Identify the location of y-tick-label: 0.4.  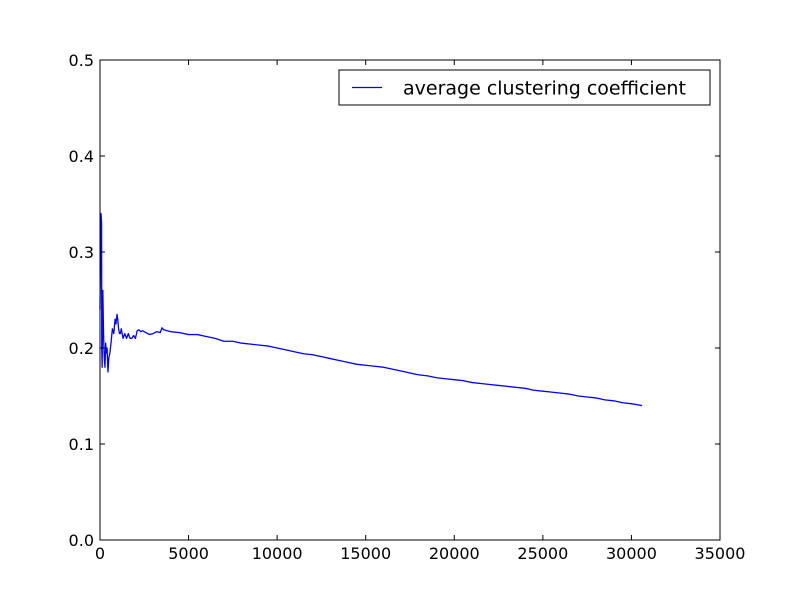
(81, 156).